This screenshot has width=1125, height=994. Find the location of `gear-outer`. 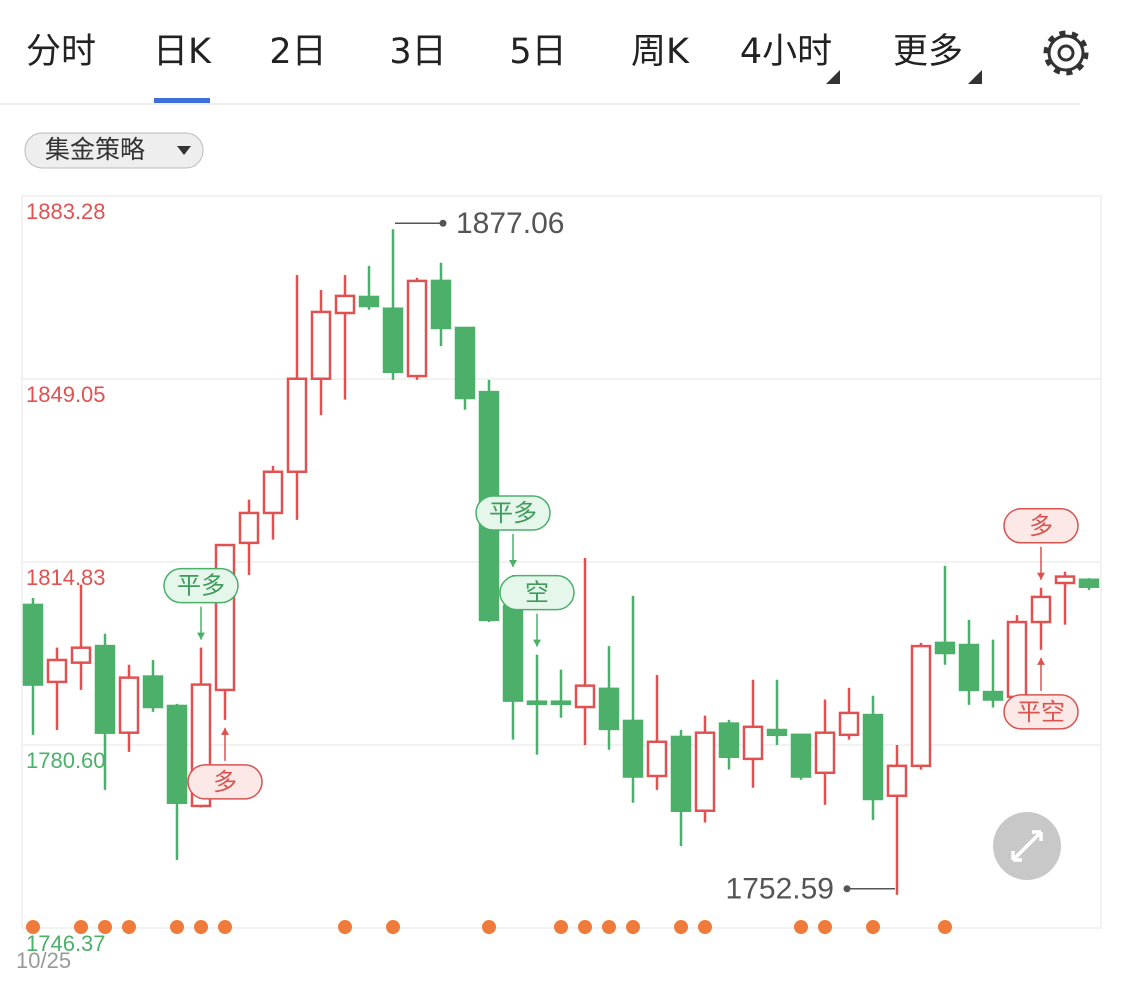

gear-outer is located at coordinates (1066, 53).